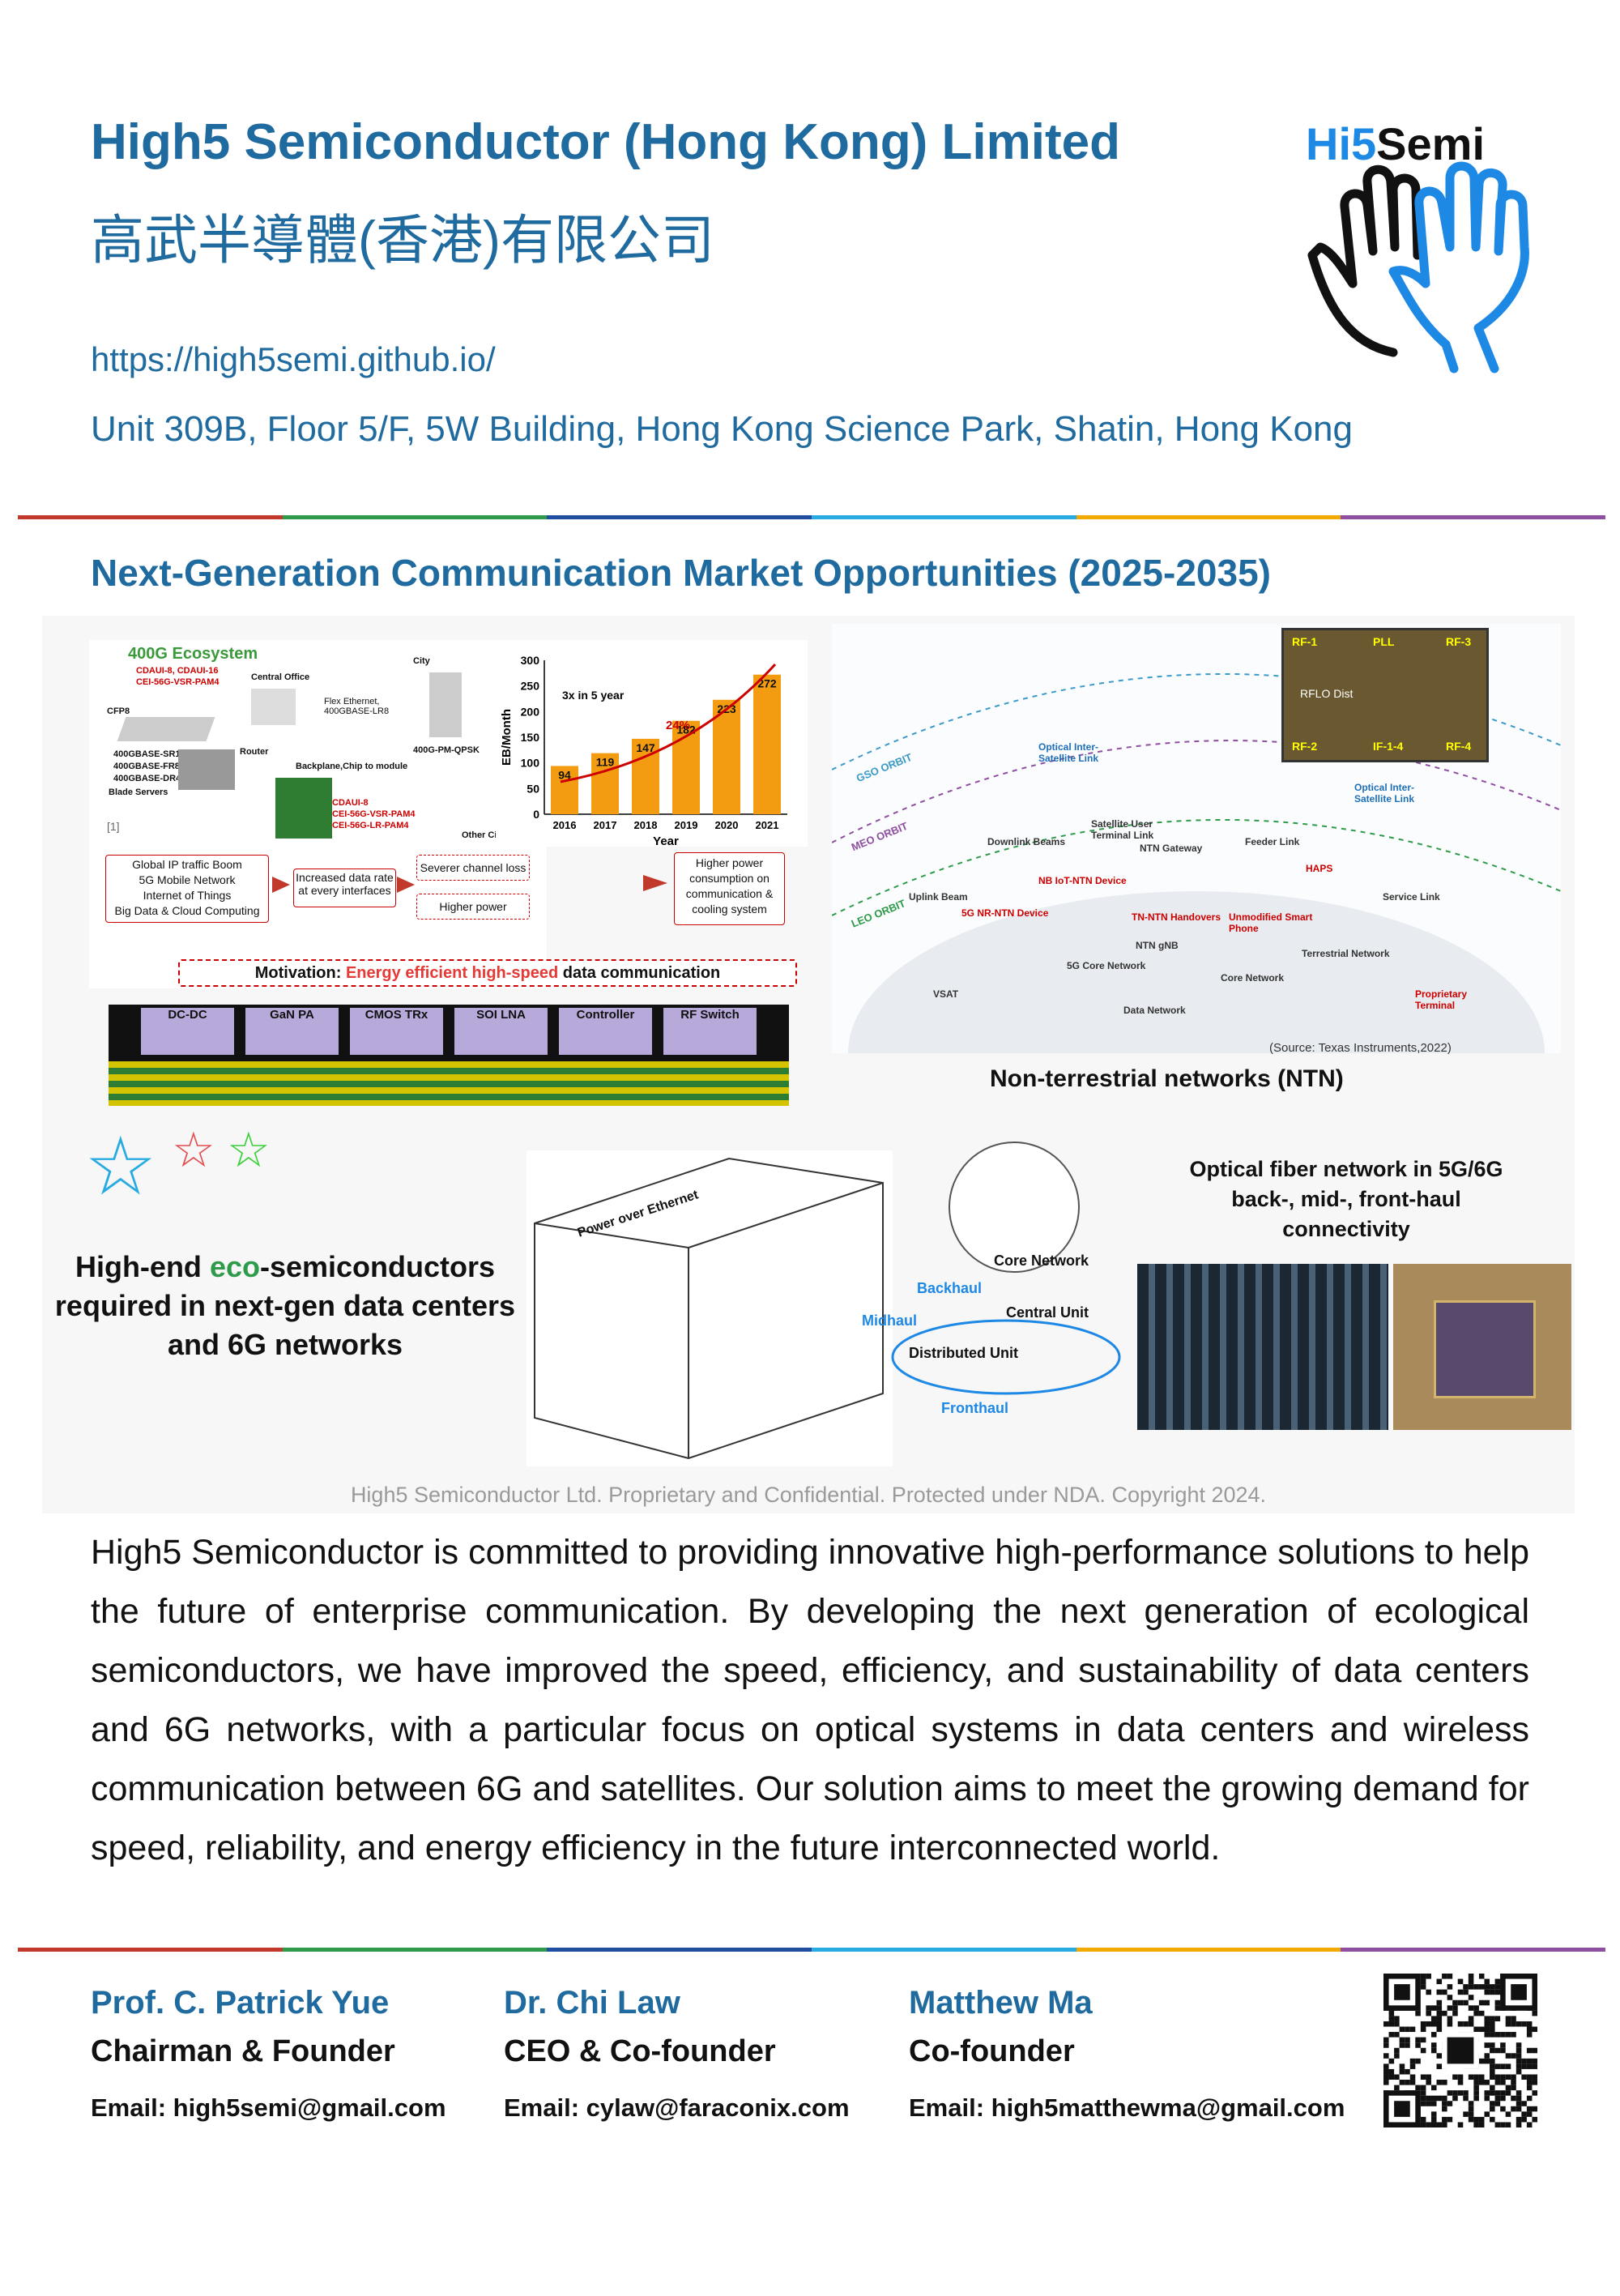  Describe the element at coordinates (1418, 267) in the screenshot. I see `high-five-hands-icon` at that location.